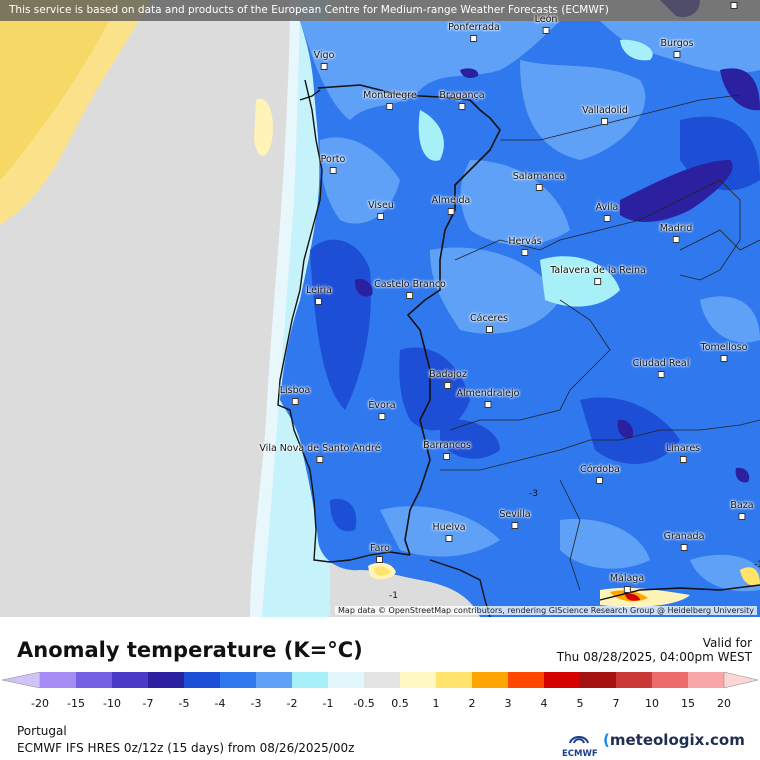  What do you see at coordinates (436, 703) in the screenshot?
I see `legend-tick-label: 1` at bounding box center [436, 703].